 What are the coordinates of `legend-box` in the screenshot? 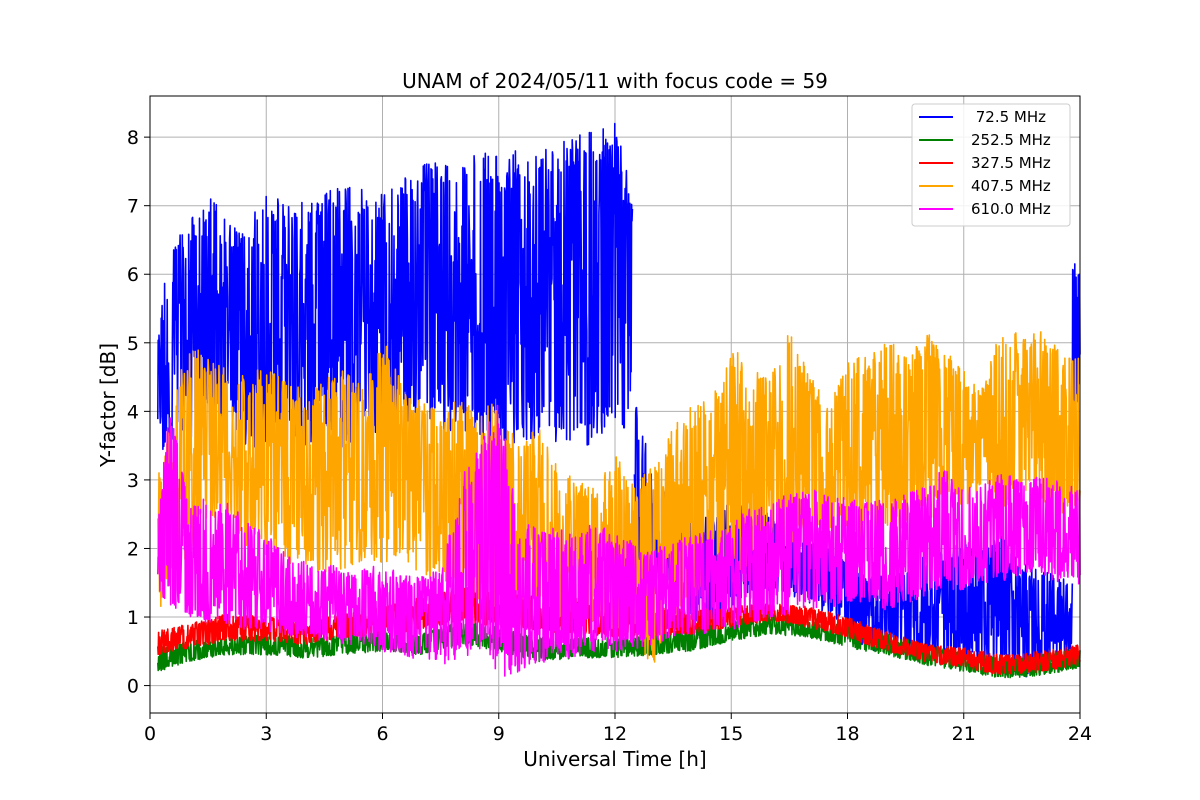 It's located at (991, 165).